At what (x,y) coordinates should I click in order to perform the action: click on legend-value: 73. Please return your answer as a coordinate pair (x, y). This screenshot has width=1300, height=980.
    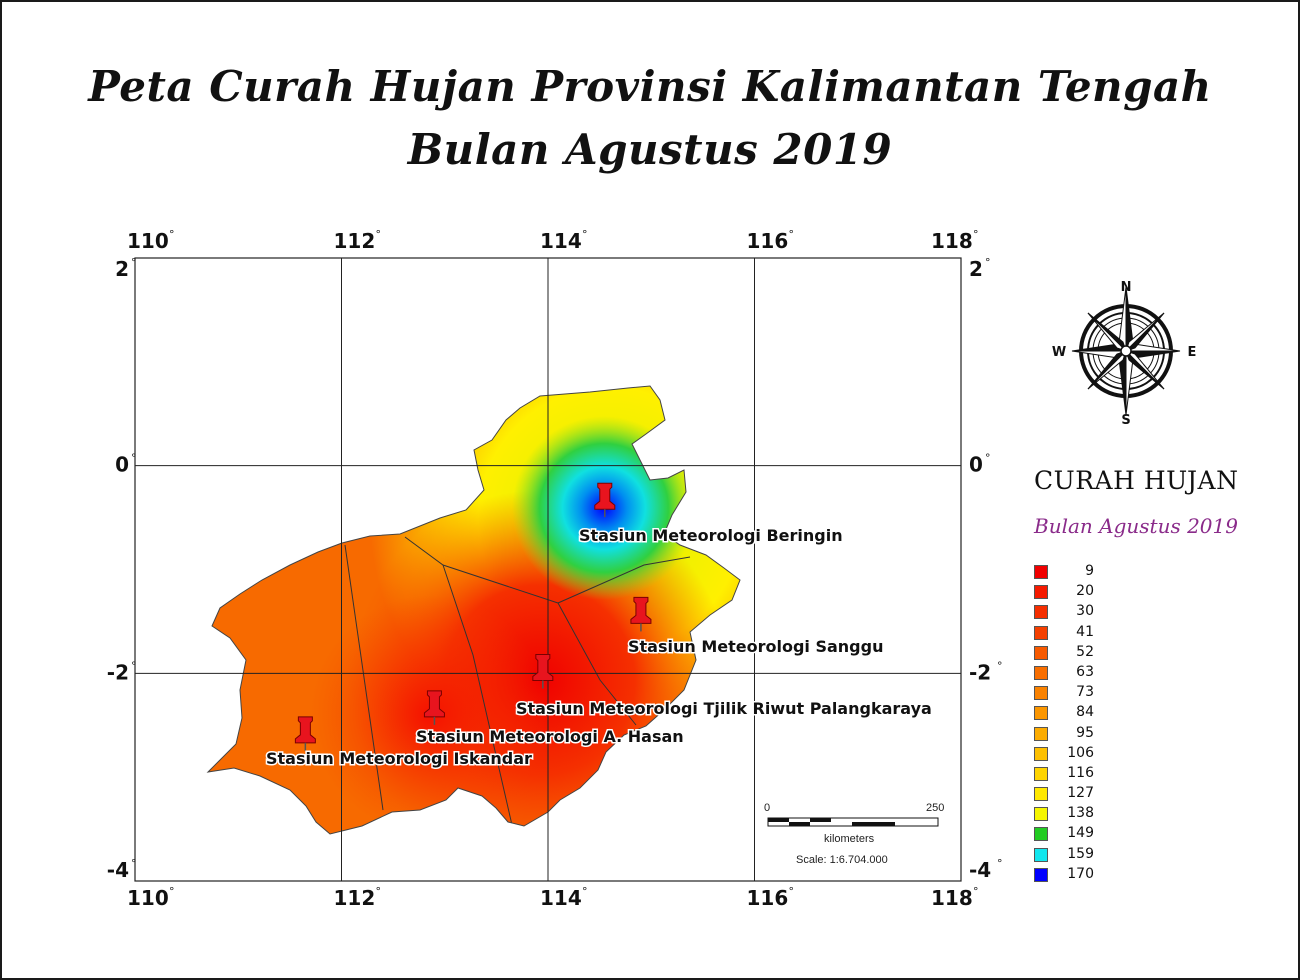
    Looking at the image, I should click on (1085, 692).